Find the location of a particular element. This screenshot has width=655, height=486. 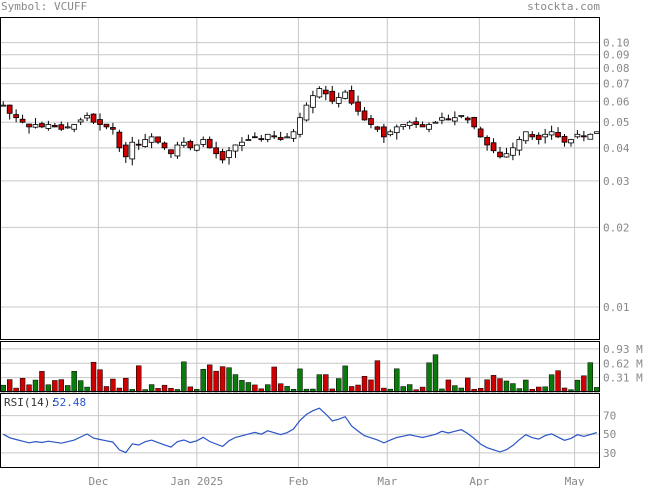

rsi-label: RSI(14): is located at coordinates (30, 402).